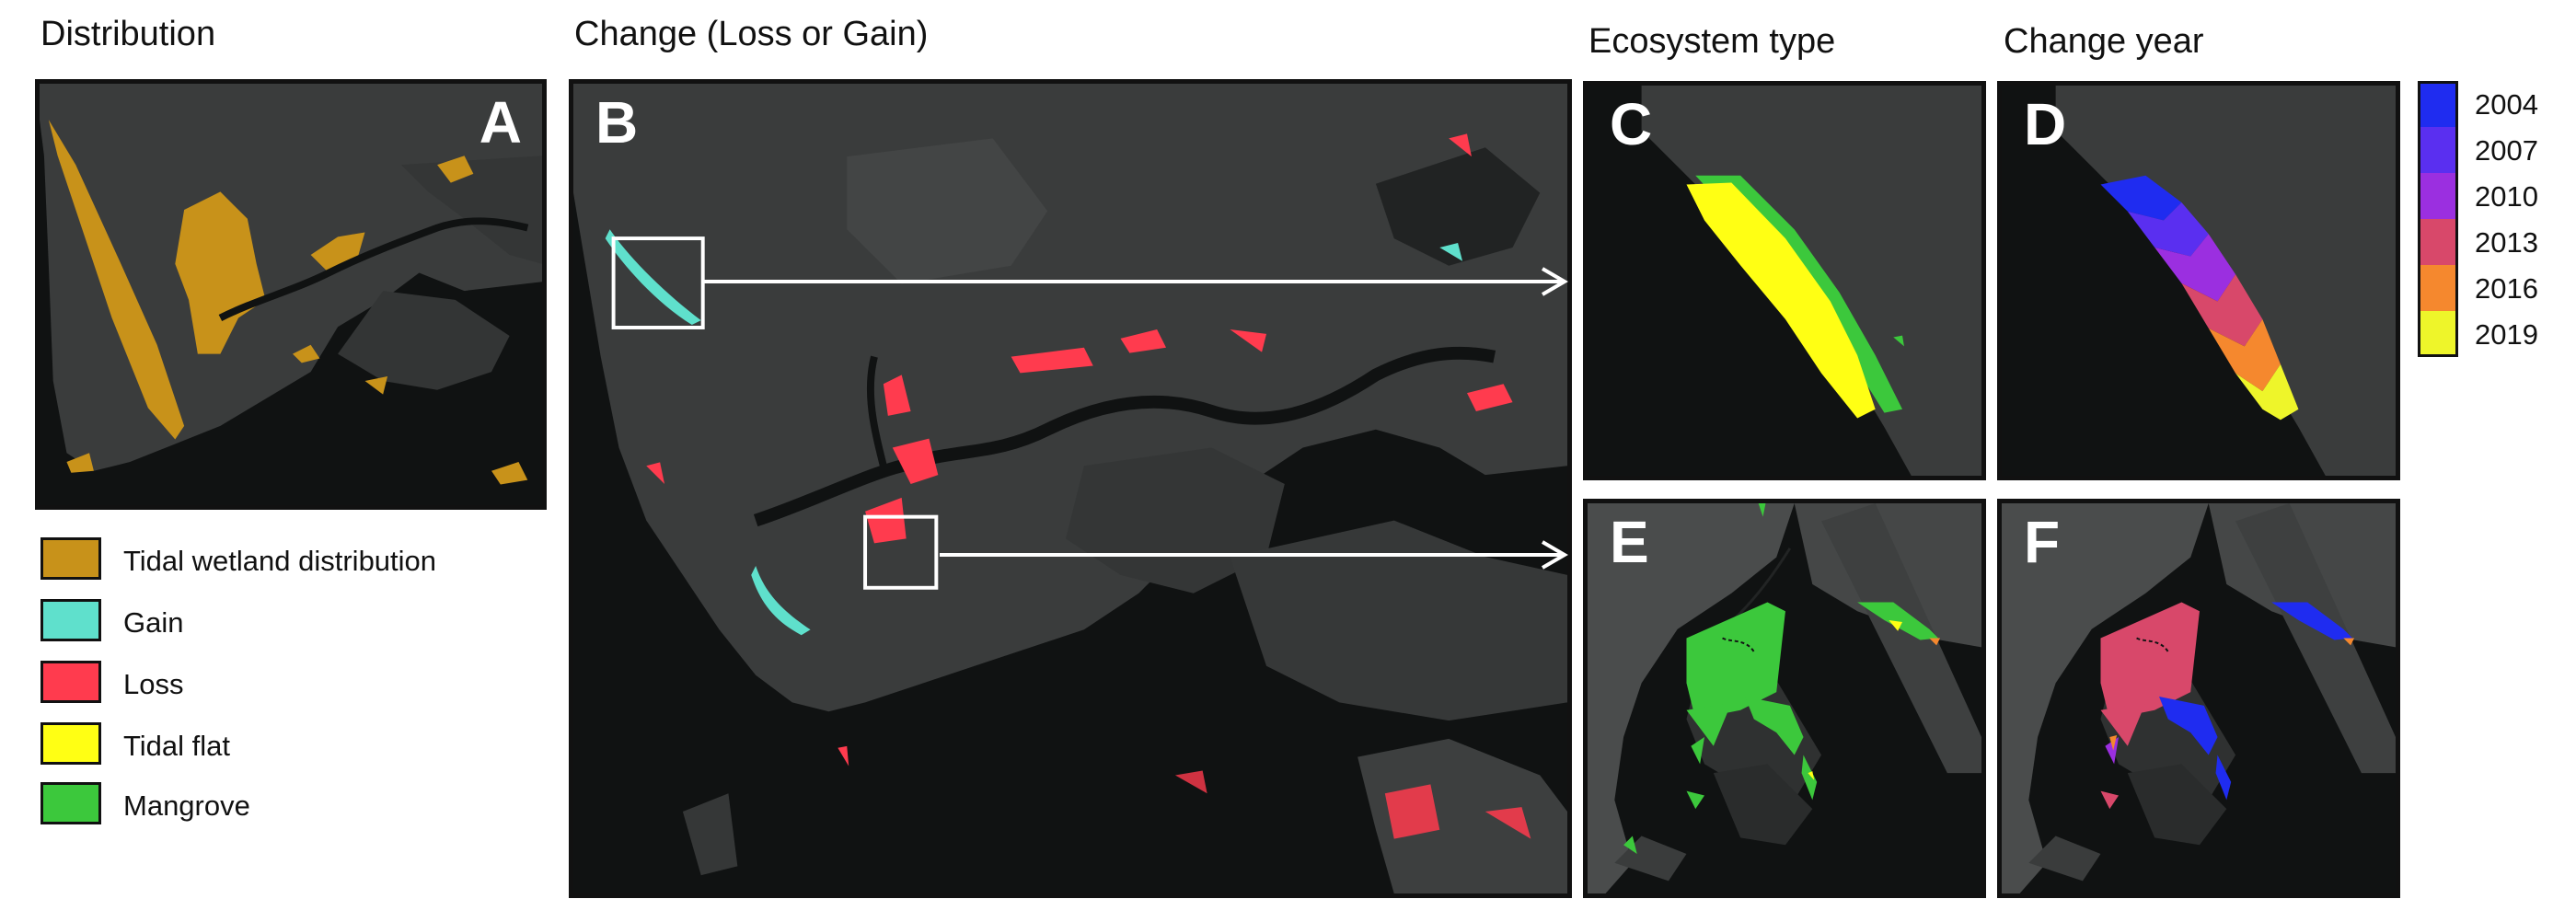  I want to click on year-label-2019: 2019, so click(2506, 334).